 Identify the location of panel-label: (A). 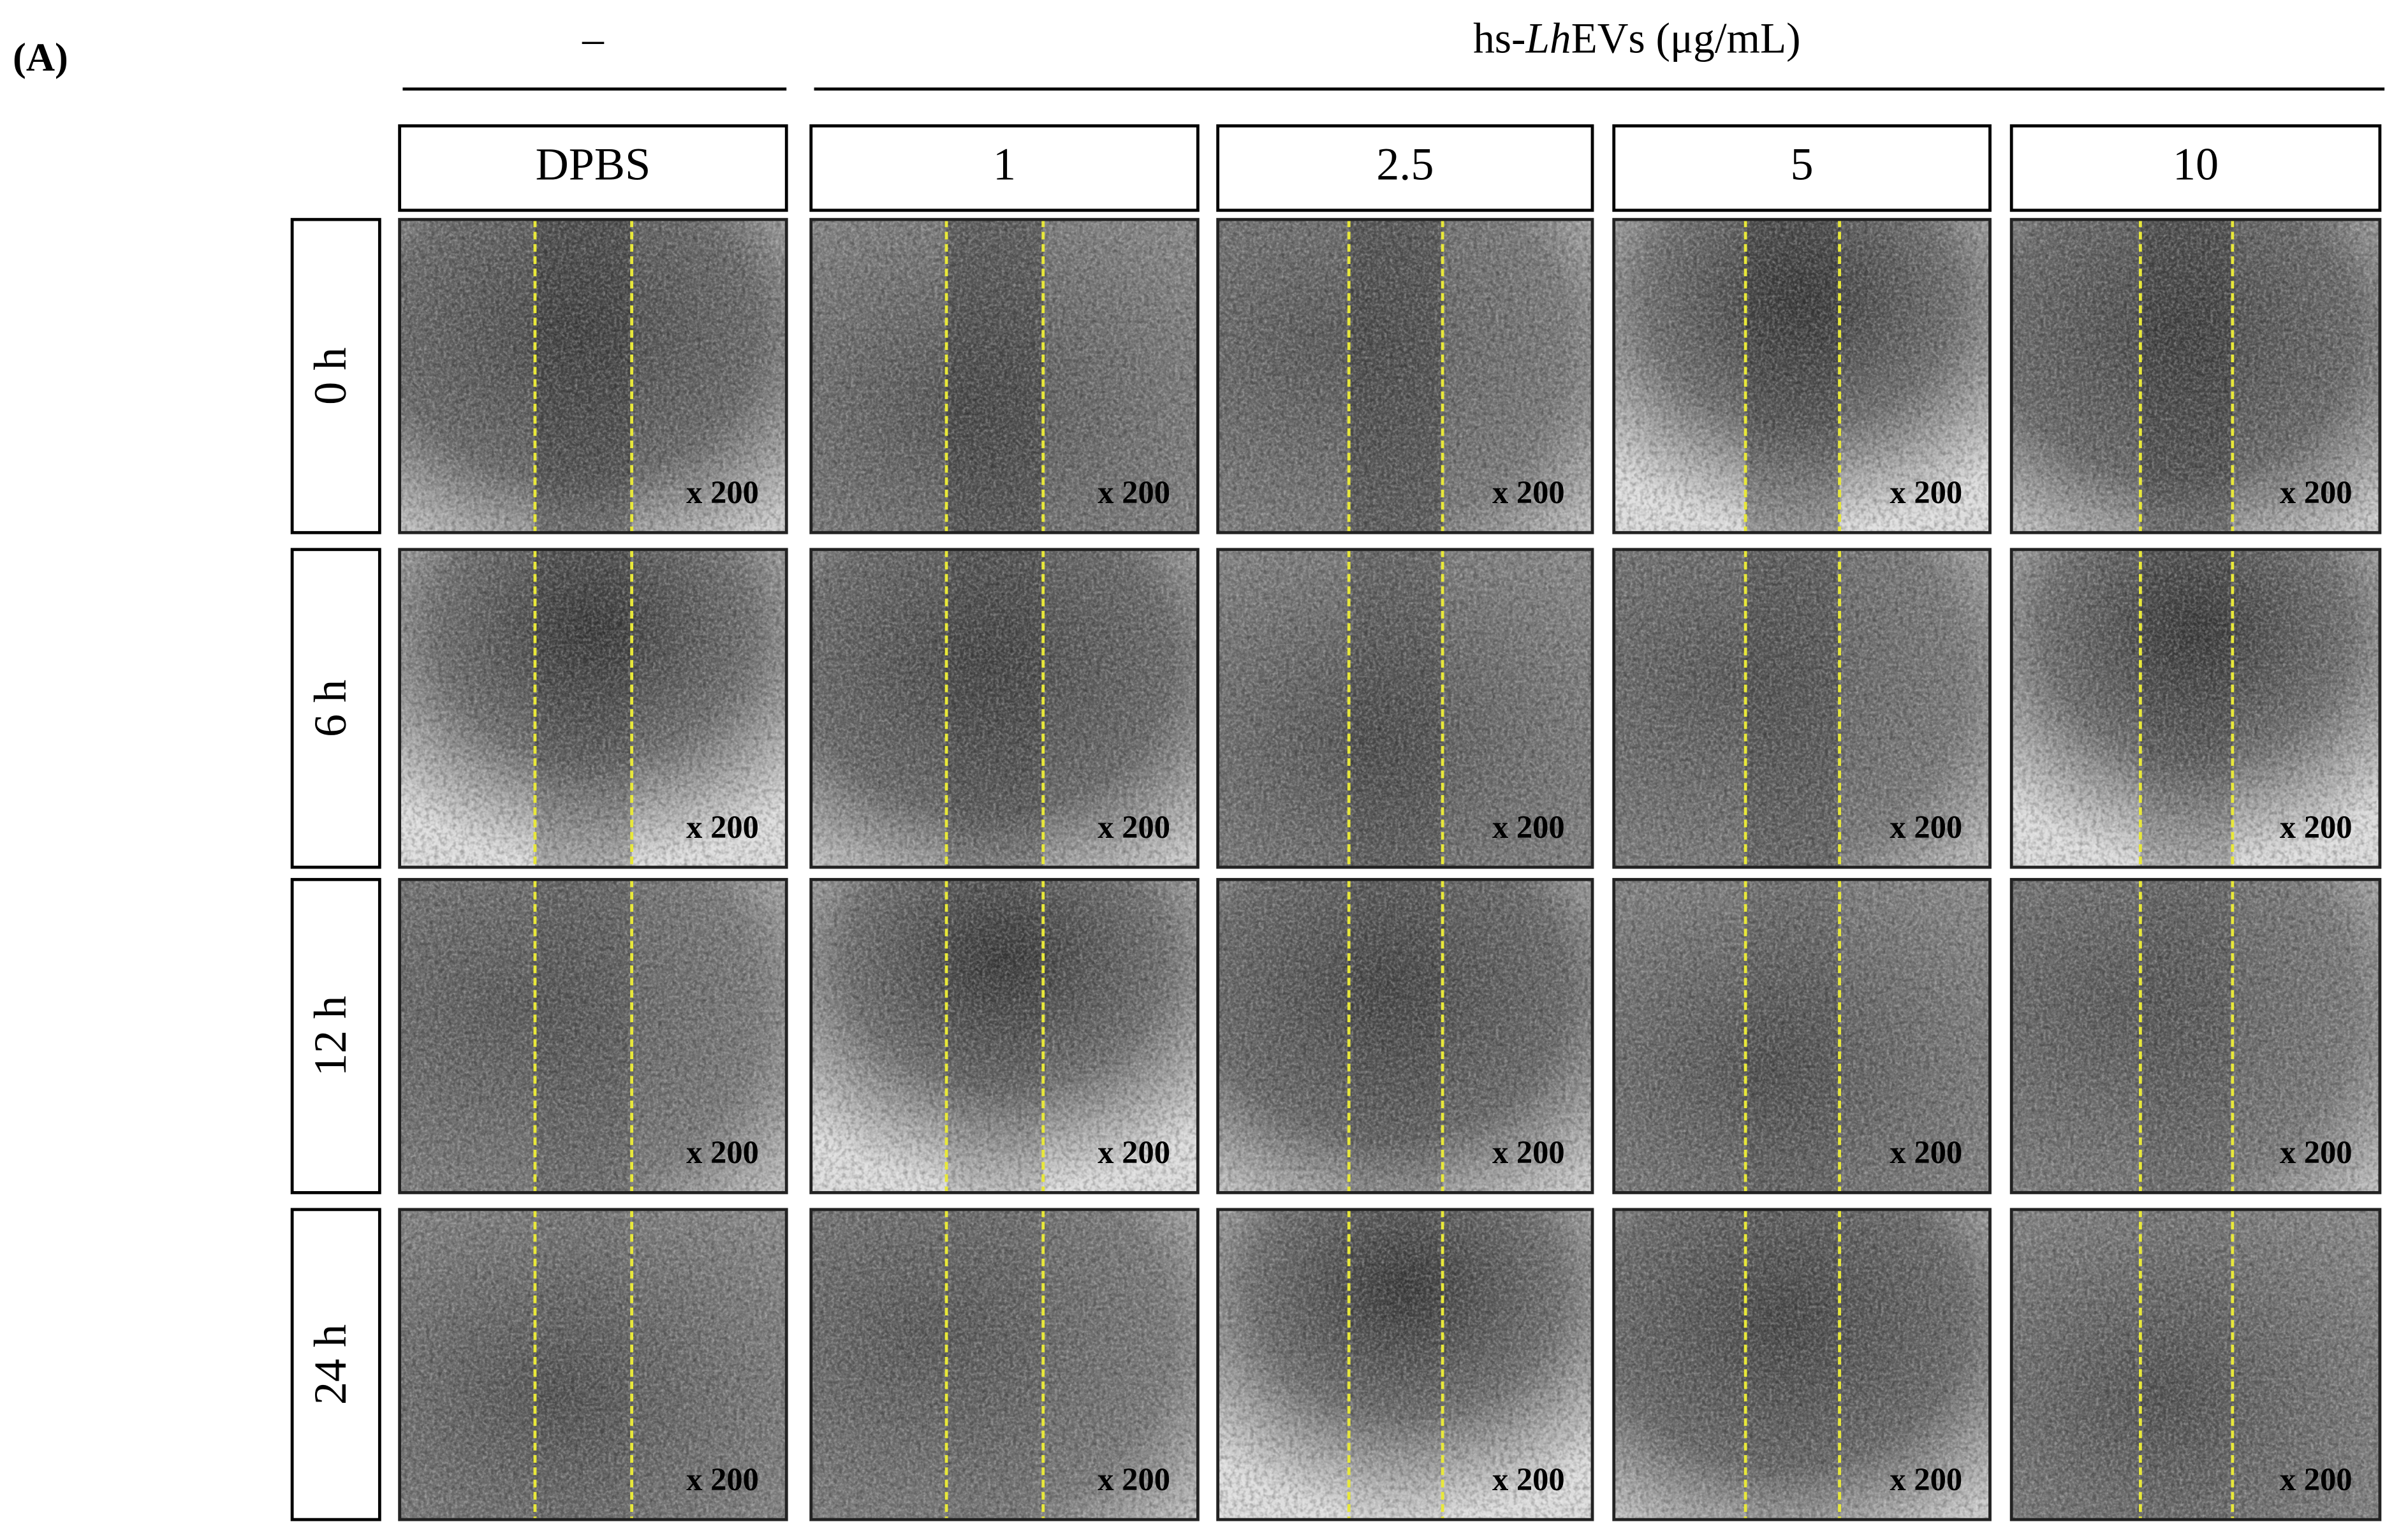
(40, 58).